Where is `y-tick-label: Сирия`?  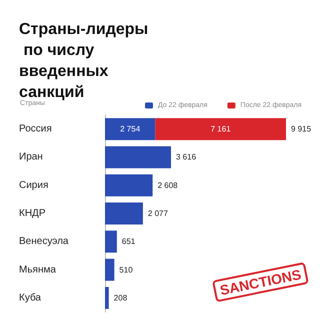
y-tick-label: Сирия is located at coordinates (33, 185).